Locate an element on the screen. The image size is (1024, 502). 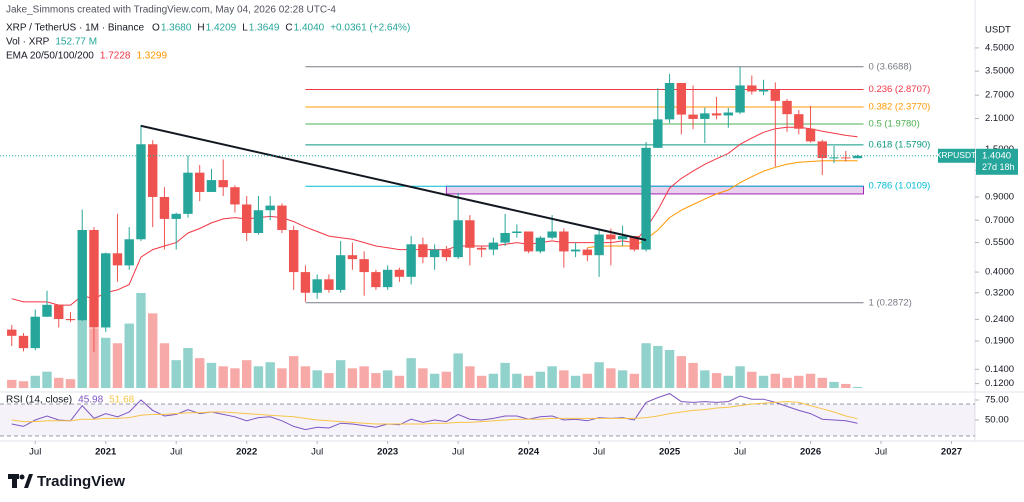
legend-text: XRP / TetherUS · 1M · Binance is located at coordinates (75, 28).